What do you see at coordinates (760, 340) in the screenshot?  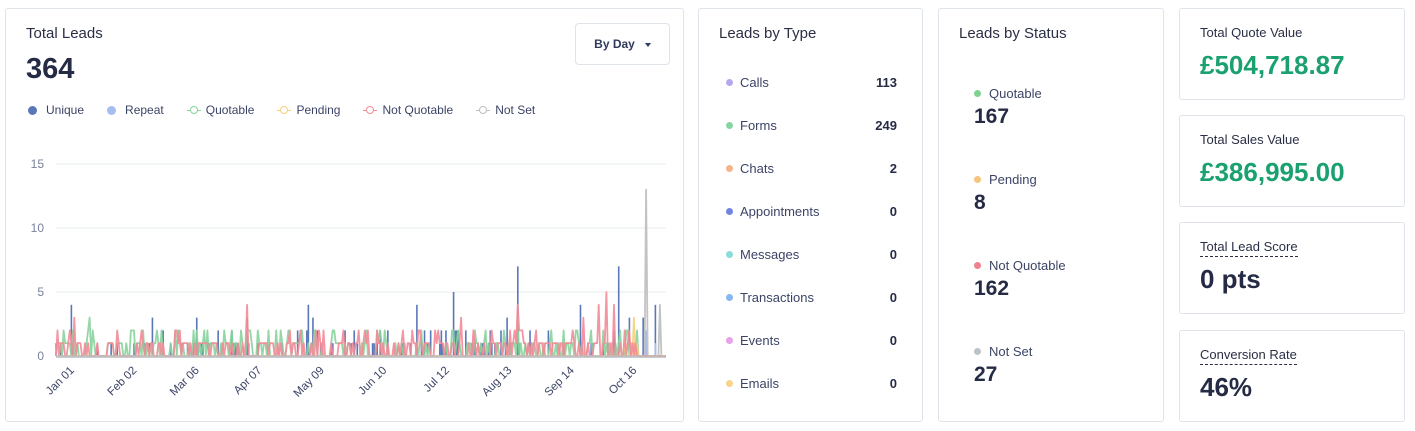 I see `type-label: Events` at bounding box center [760, 340].